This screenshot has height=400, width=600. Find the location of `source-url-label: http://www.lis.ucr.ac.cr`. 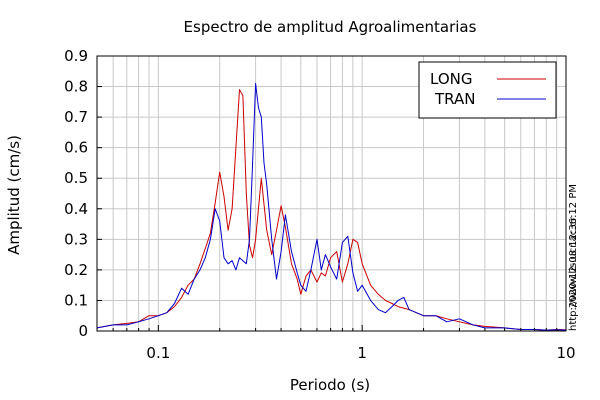

source-url-label: http://www.lis.ucr.ac.cr is located at coordinates (573, 273).